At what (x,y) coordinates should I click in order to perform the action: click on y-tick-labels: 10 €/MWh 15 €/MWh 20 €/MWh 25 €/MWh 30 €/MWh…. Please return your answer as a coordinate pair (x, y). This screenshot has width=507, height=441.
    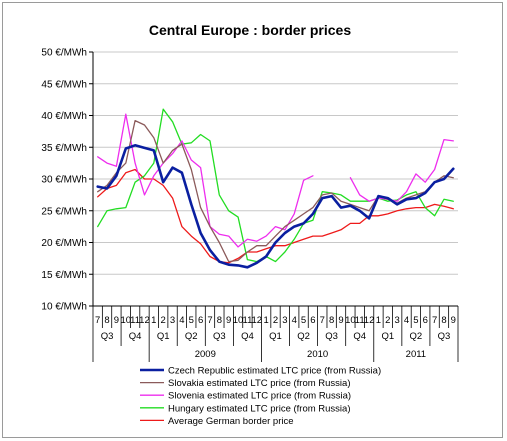
    Looking at the image, I should click on (64, 180).